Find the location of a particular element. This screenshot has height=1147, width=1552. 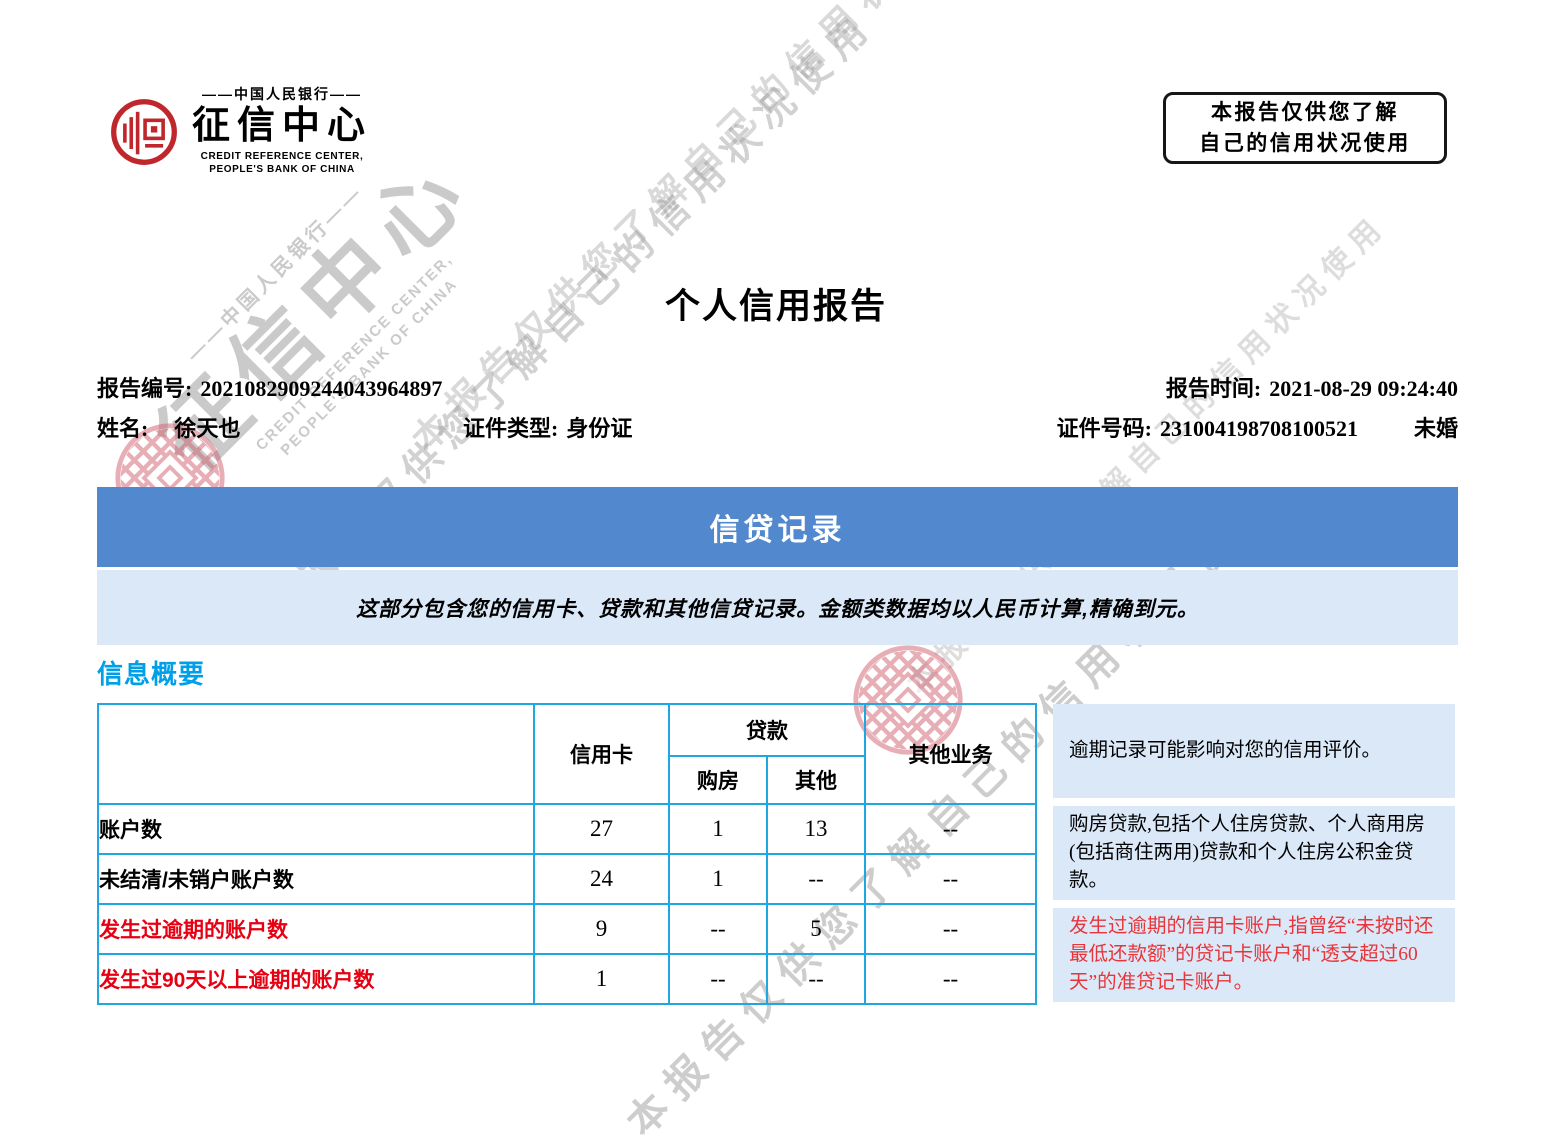

id-no-value: 231004198708100521 is located at coordinates (1258, 428).